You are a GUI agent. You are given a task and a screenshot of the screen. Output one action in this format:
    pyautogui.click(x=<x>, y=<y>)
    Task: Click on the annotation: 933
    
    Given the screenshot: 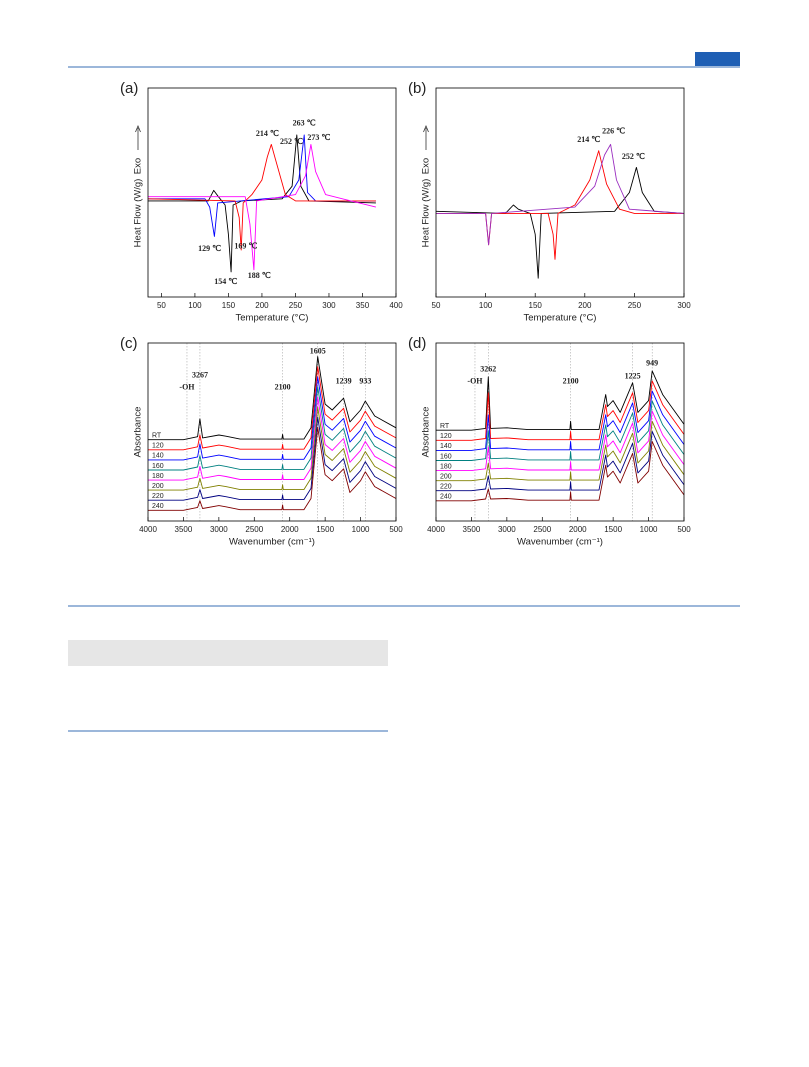 What is the action you would take?
    pyautogui.click(x=365, y=380)
    